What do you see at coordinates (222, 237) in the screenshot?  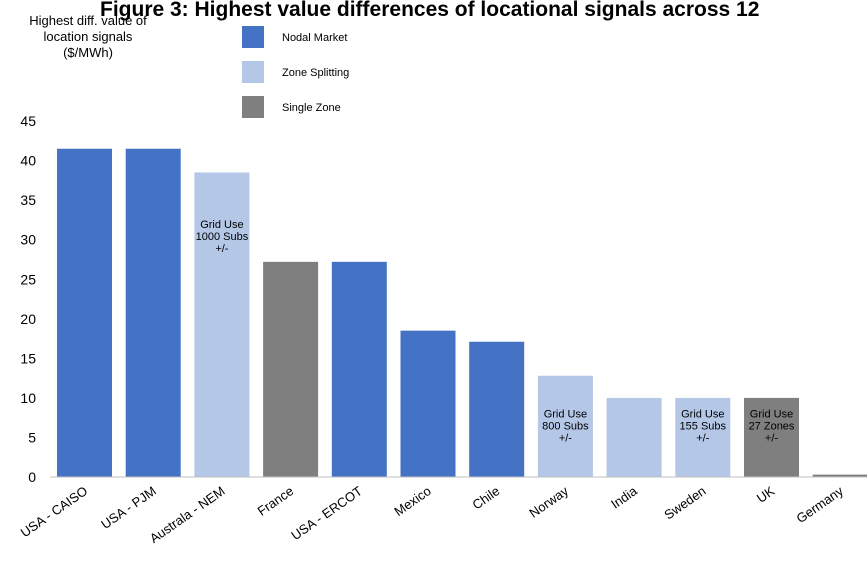 I see `bar-annotation: 1000 Subs` at bounding box center [222, 237].